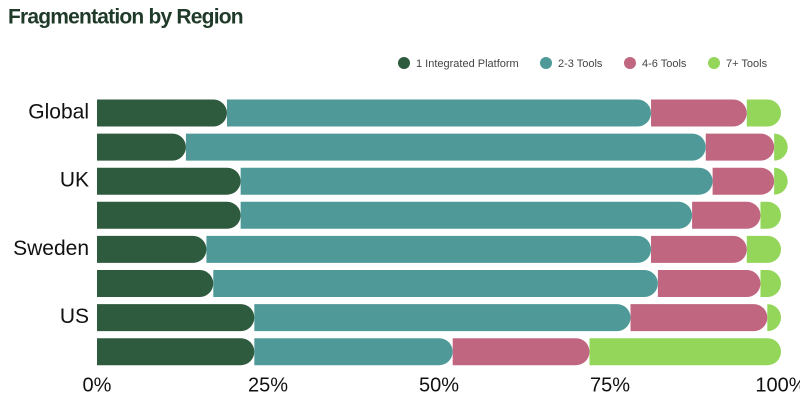 This screenshot has width=800, height=403. What do you see at coordinates (777, 385) in the screenshot?
I see `x-tick-label: 100%` at bounding box center [777, 385].